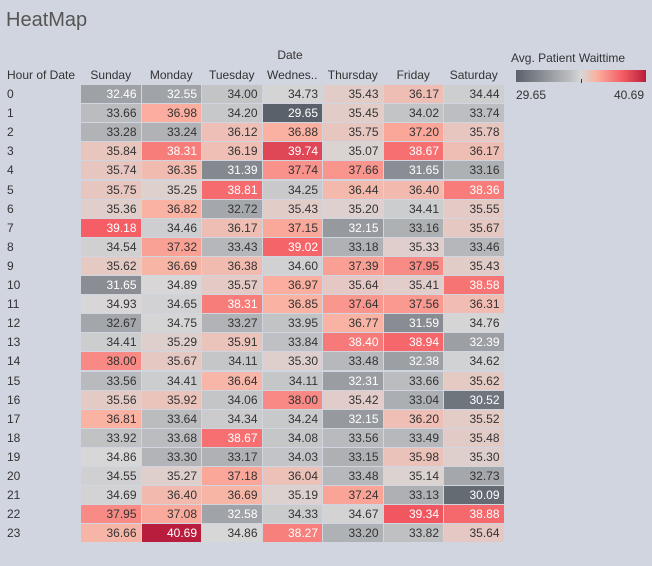 Image resolution: width=652 pixels, height=566 pixels. I want to click on heatmap-cell: 35.27, so click(171, 476).